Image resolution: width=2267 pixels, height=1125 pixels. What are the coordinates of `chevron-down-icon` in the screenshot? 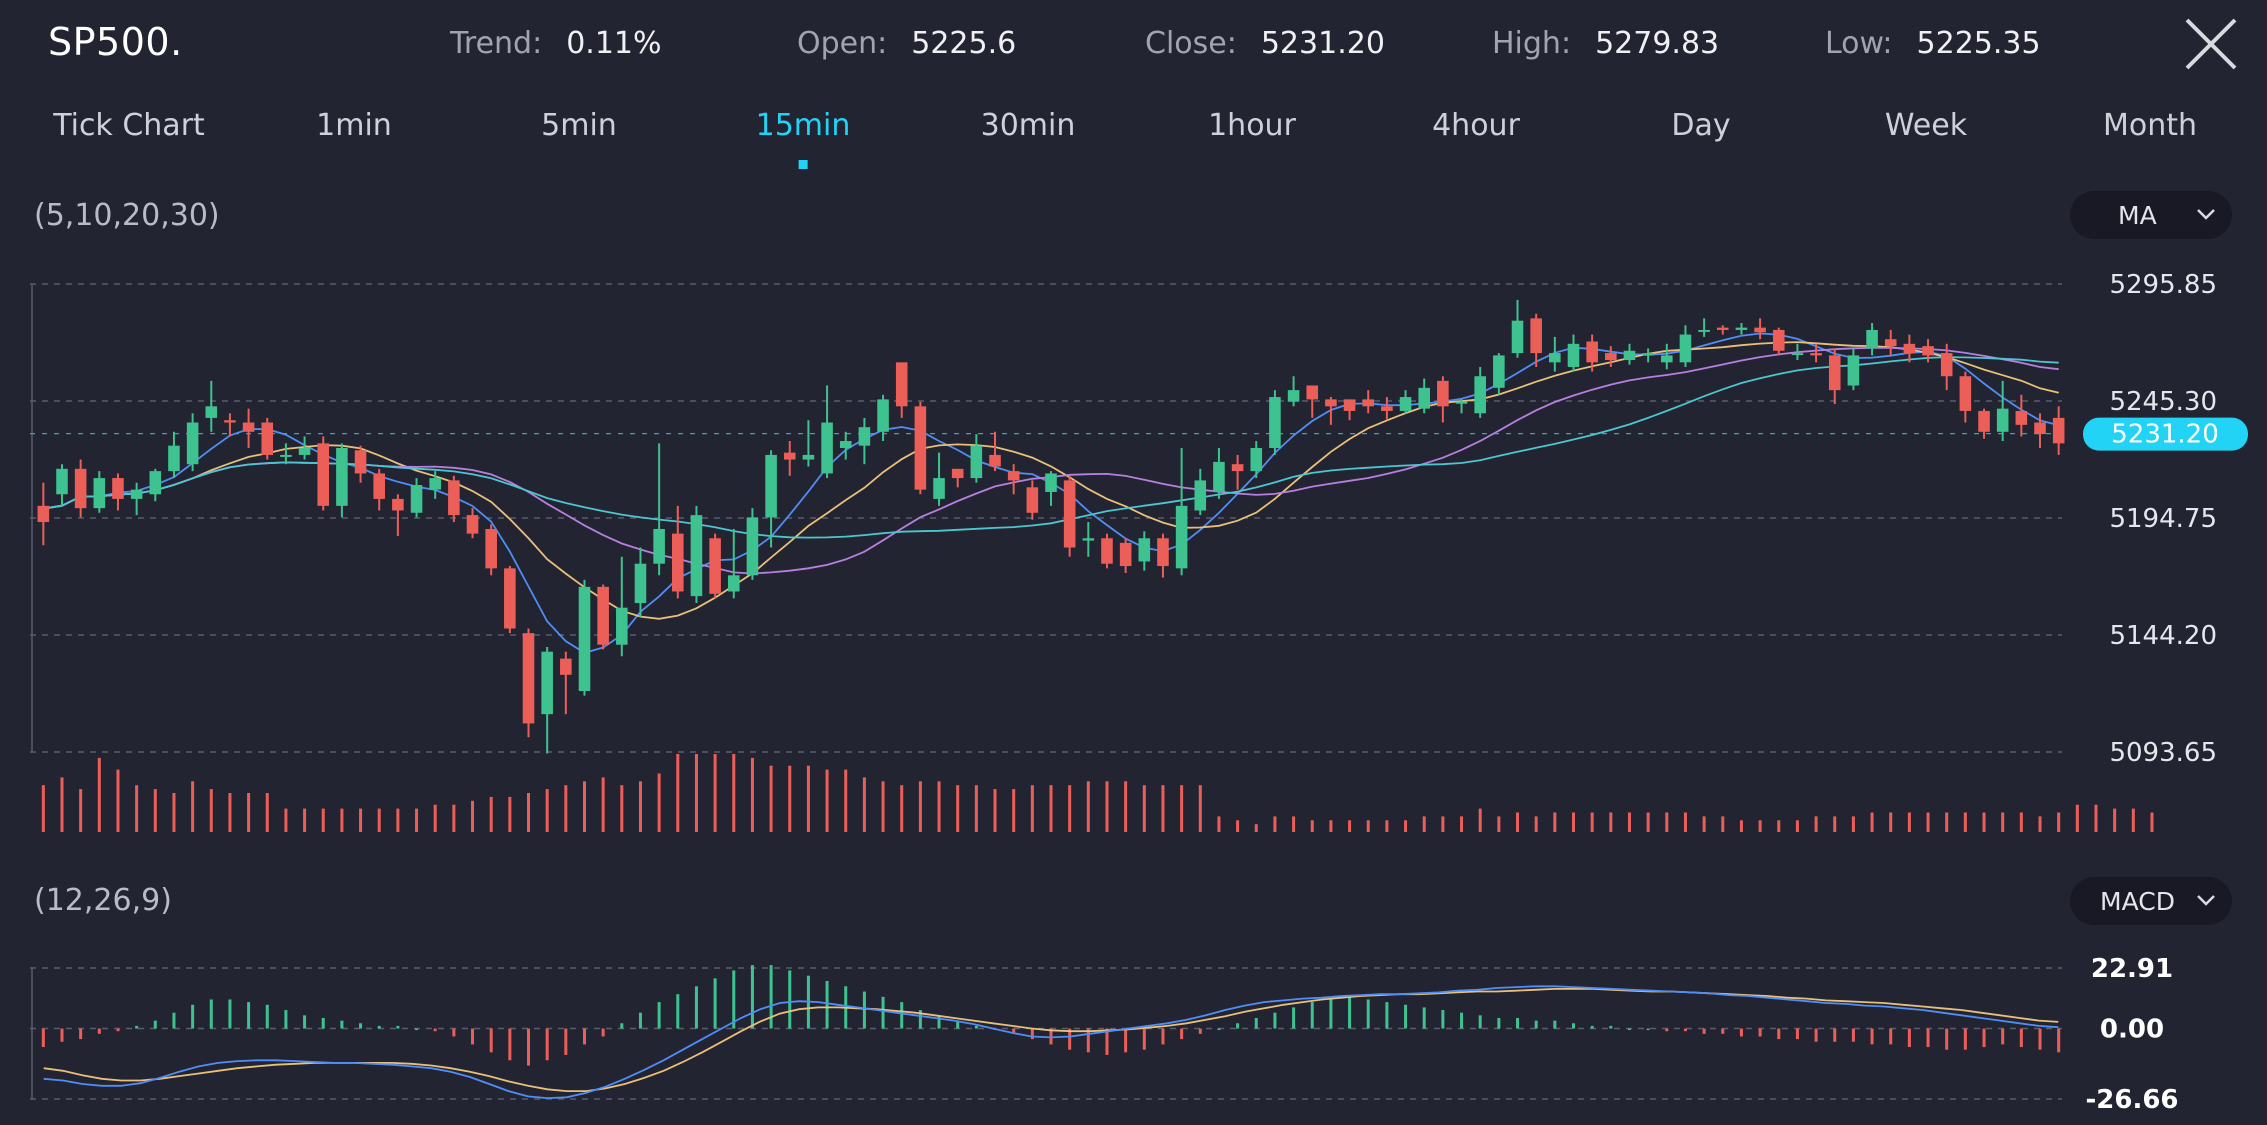 It's located at (2206, 900).